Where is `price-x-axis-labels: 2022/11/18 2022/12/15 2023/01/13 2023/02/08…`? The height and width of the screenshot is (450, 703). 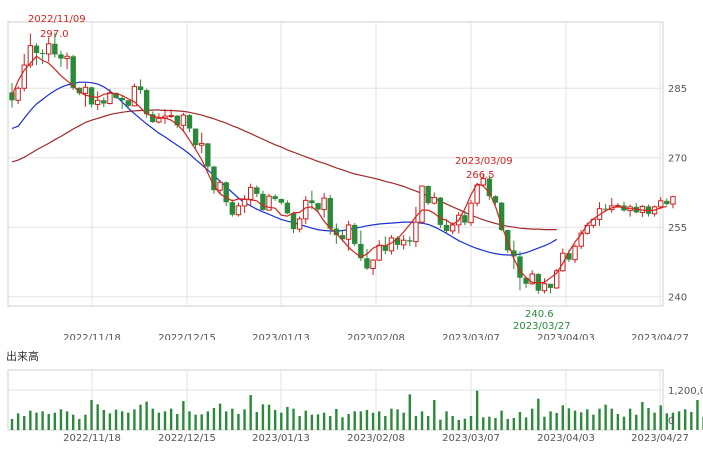 price-x-axis-labels: 2022/11/18 2022/12/15 2023/01/13 2023/02/08… is located at coordinates (376, 336).